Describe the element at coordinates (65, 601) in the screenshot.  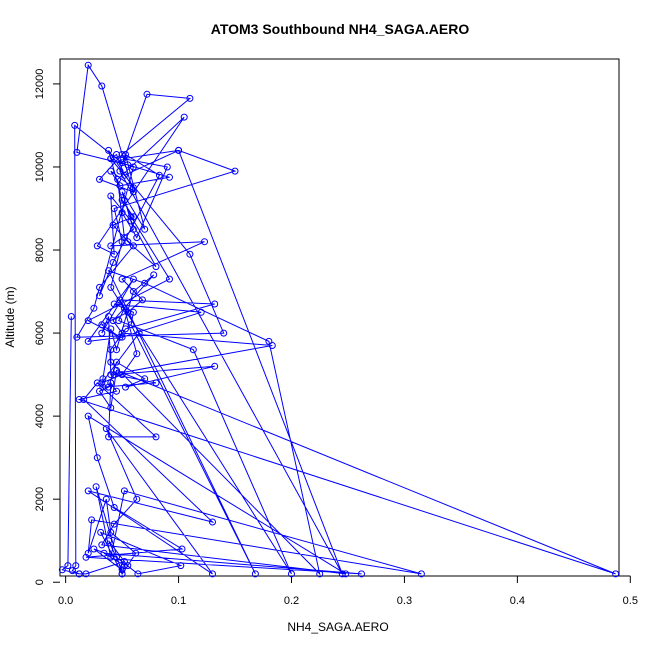
I see `x-tick-label: 0.0` at that location.